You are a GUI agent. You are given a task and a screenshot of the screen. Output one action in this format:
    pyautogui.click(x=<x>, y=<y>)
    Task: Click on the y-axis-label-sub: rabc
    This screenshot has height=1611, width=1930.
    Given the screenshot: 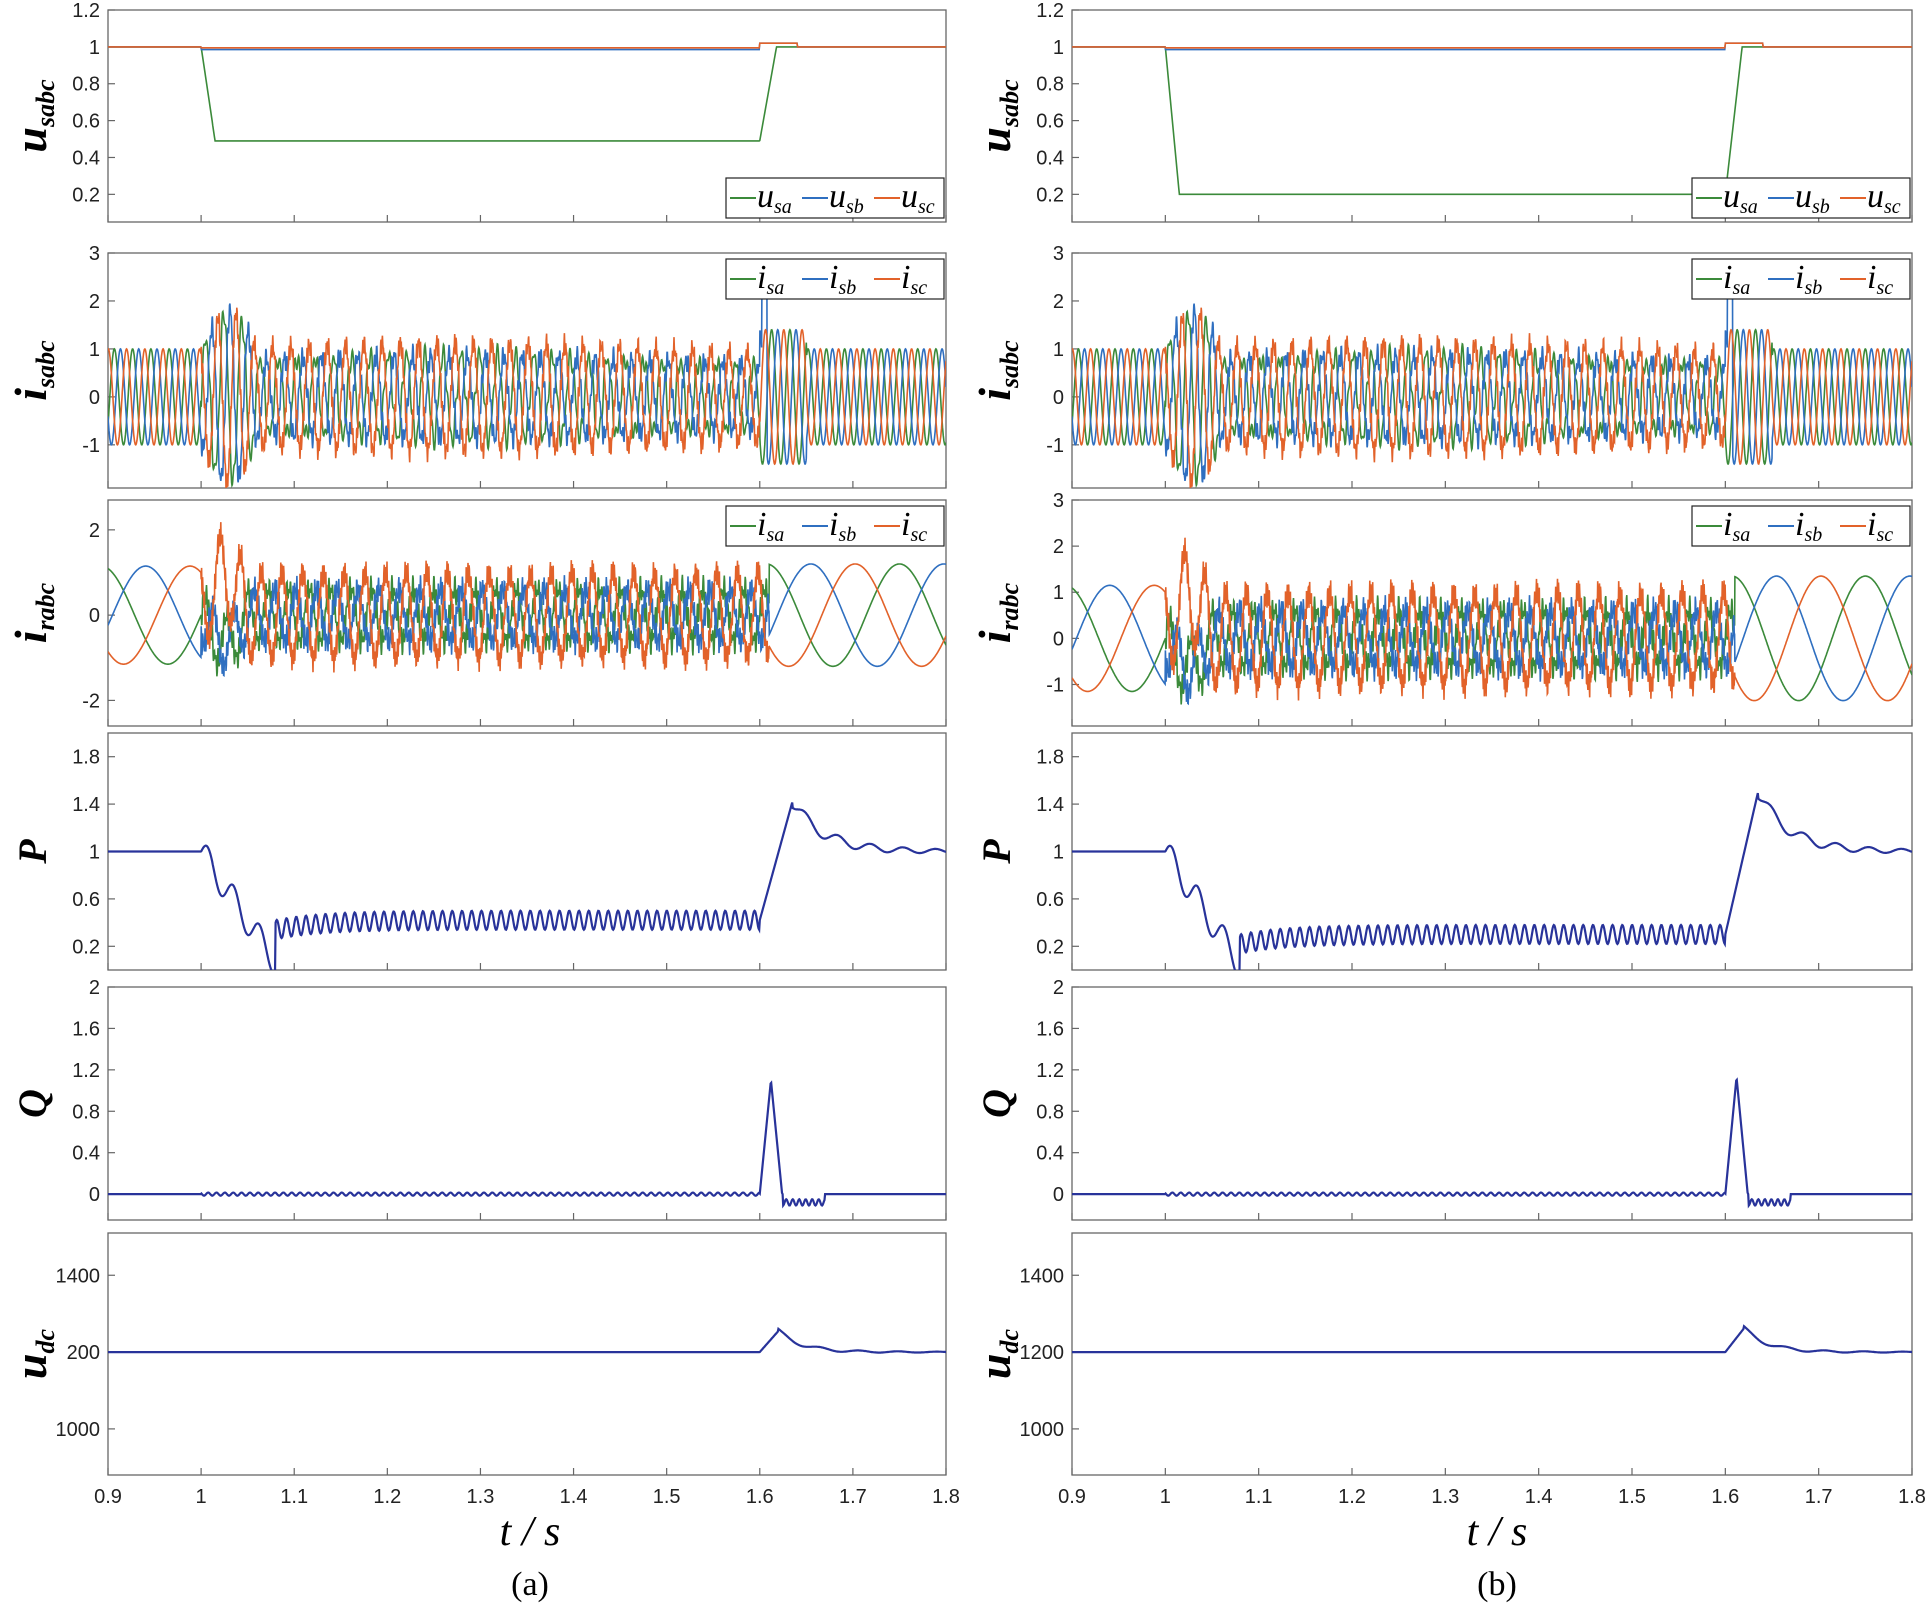 What is the action you would take?
    pyautogui.click(x=1009, y=606)
    